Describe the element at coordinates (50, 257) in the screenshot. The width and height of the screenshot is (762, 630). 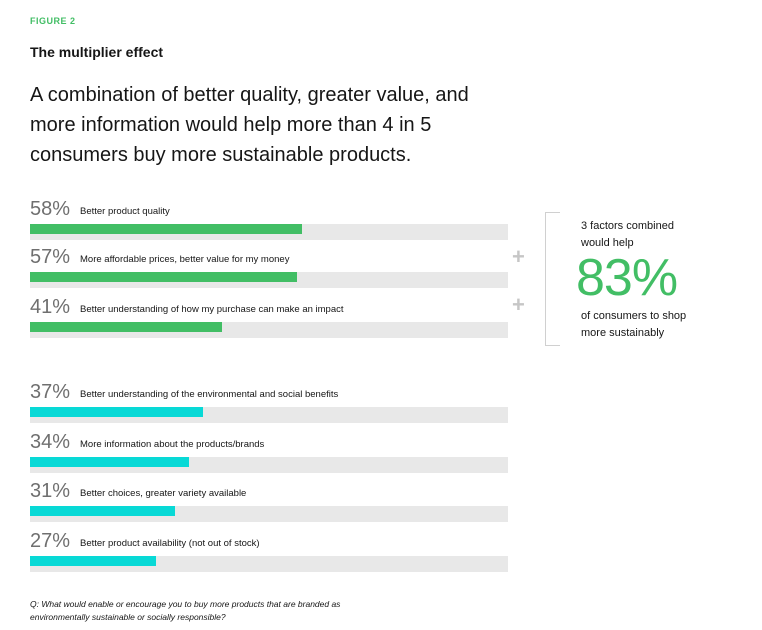
I see `bar-value-label: 57%` at that location.